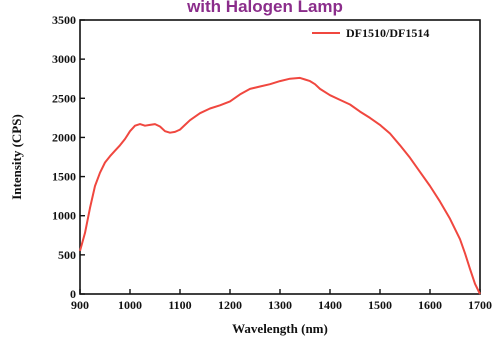 Image resolution: width=498 pixels, height=339 pixels. Describe the element at coordinates (179, 305) in the screenshot. I see `x-tick-label: 1100` at that location.